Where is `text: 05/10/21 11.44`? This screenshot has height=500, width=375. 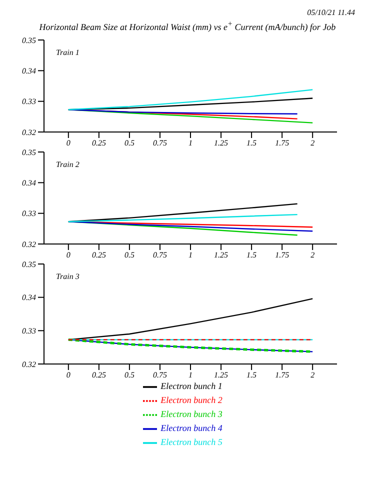 text: 05/10/21 11.44 is located at coordinates (330, 12).